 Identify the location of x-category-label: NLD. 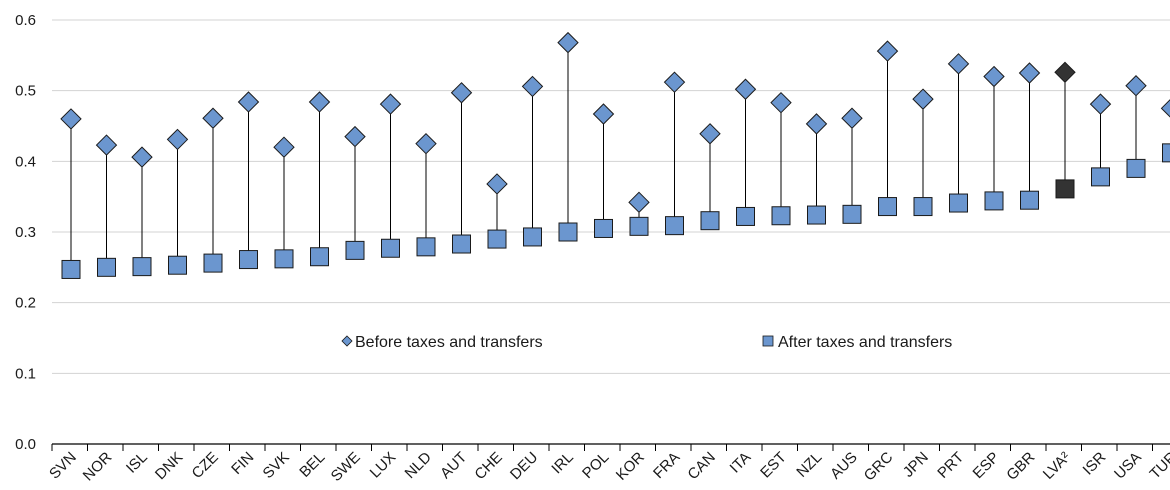
(418, 465).